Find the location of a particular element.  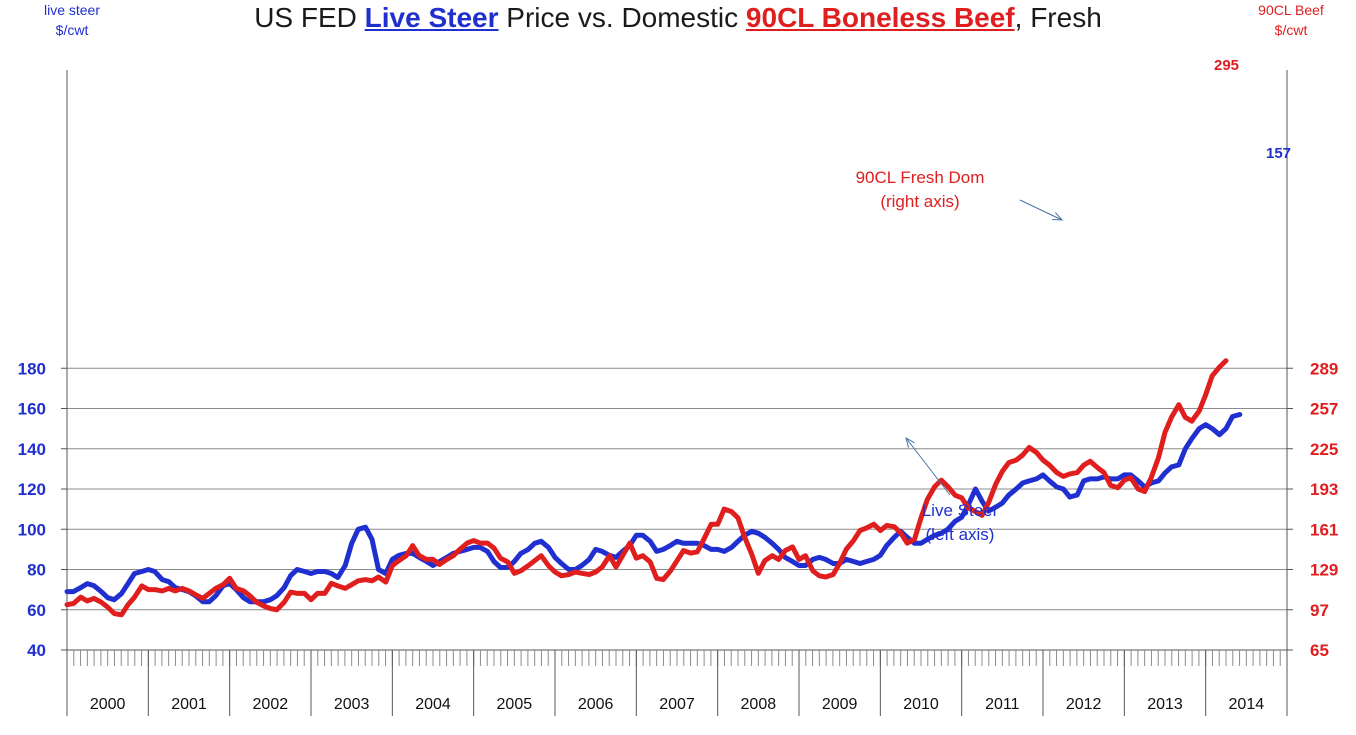

steer-annotation-arrow-head is located at coordinates (910, 442).